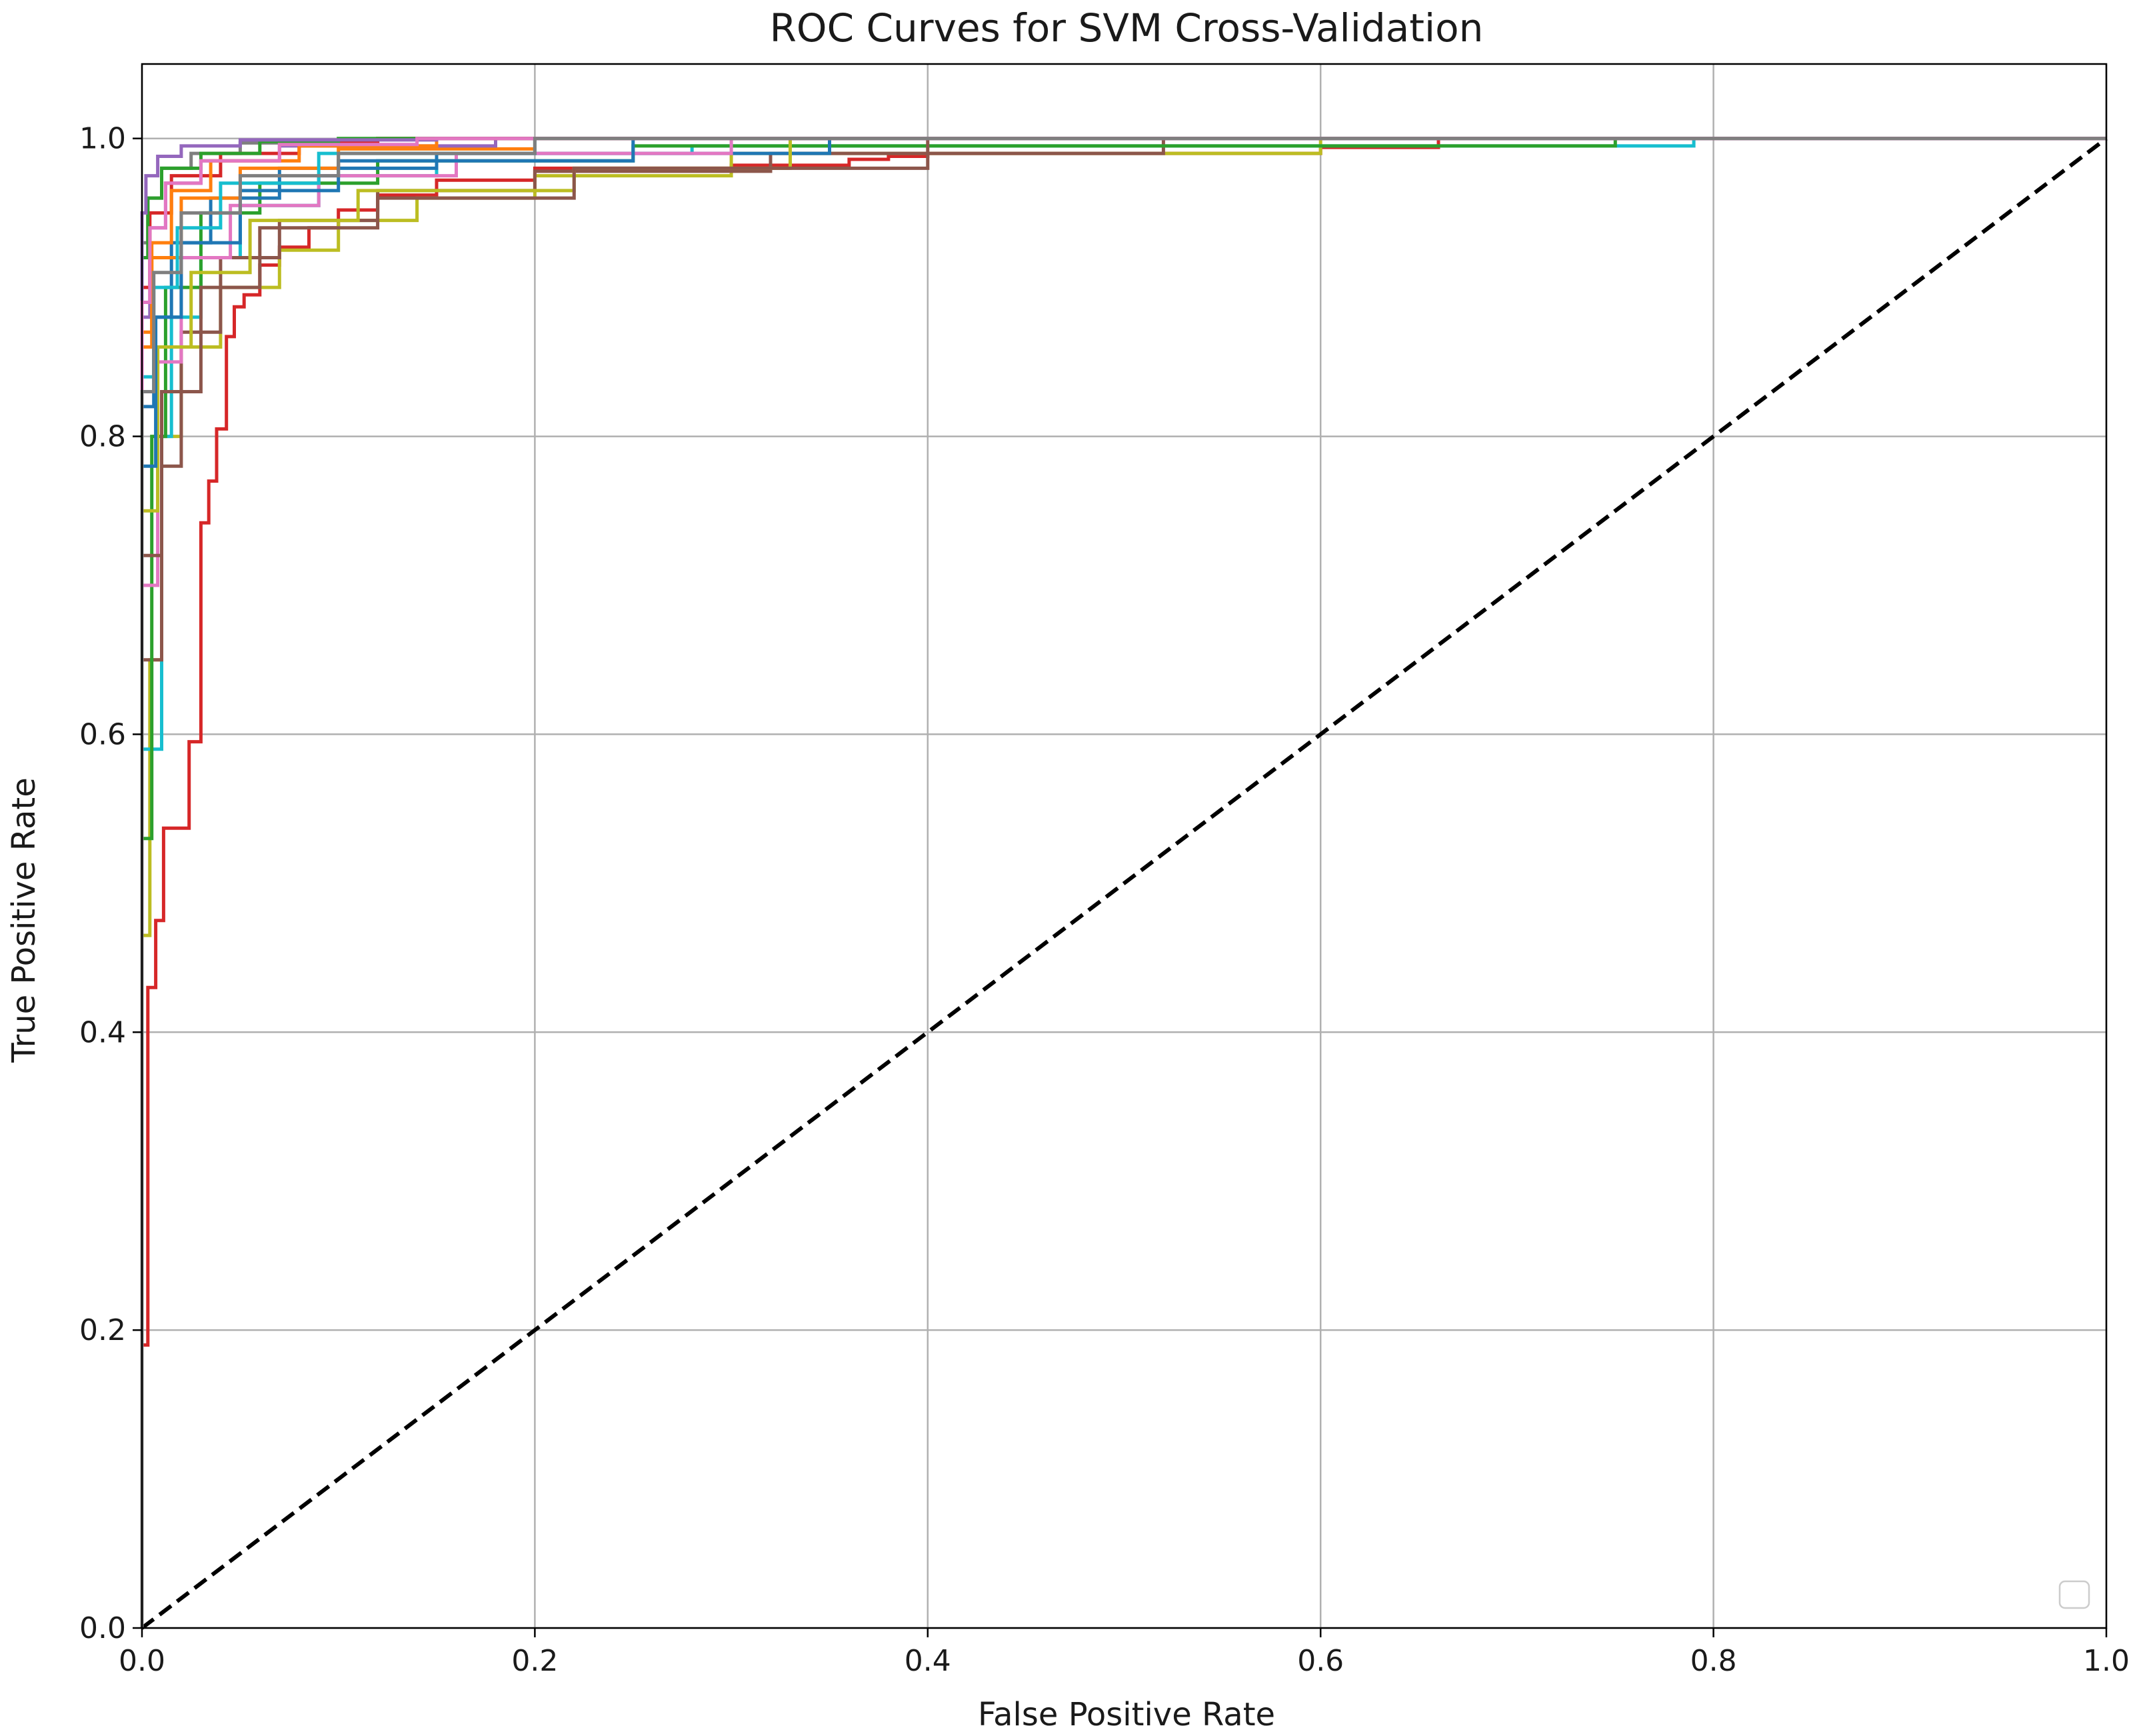 Image resolution: width=2135 pixels, height=1736 pixels. Describe the element at coordinates (102, 1330) in the screenshot. I see `y-tick-label: 0.2` at that location.